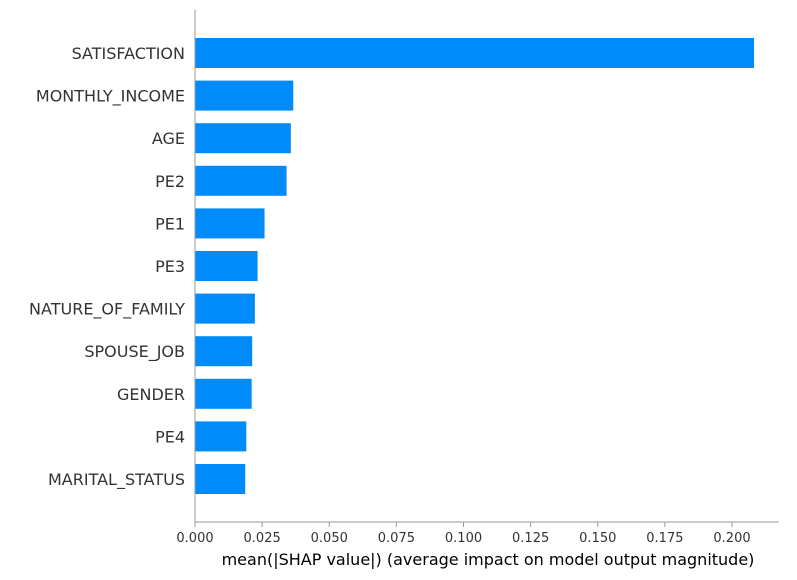  What do you see at coordinates (597, 538) in the screenshot?
I see `x-tick-label: 0.150` at bounding box center [597, 538].